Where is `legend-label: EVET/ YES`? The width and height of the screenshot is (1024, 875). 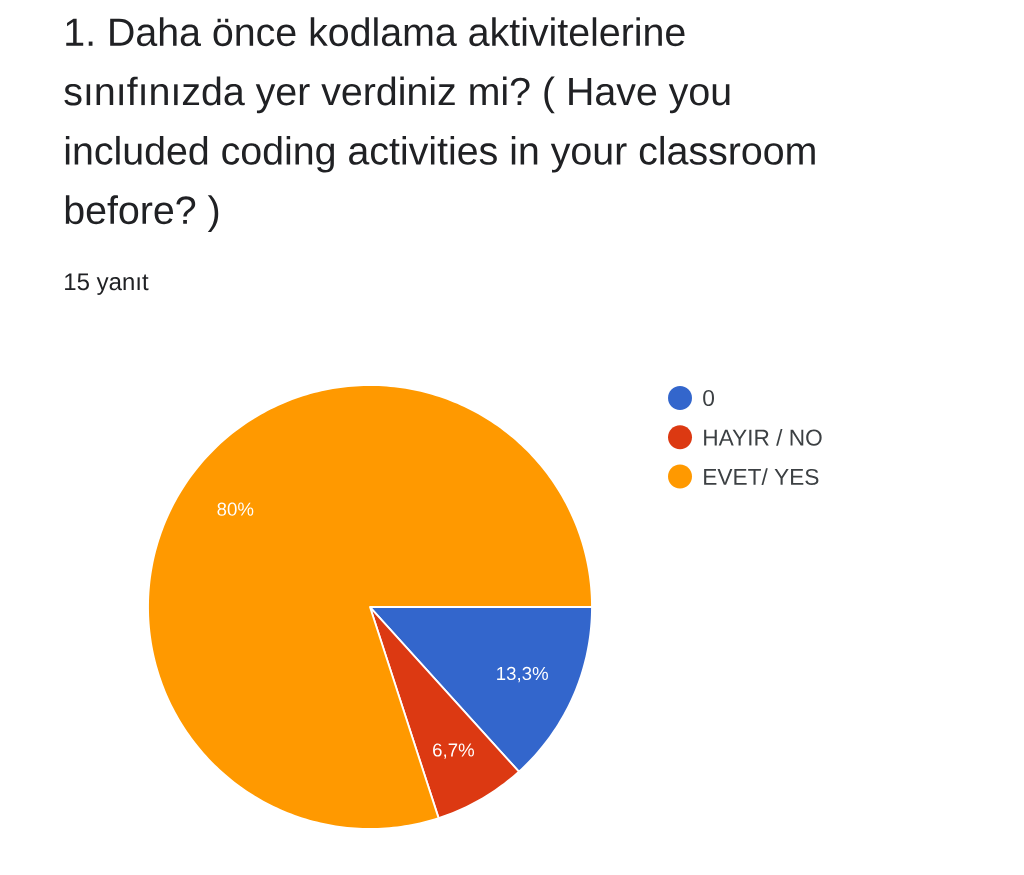
legend-label: EVET/ YES is located at coordinates (761, 476).